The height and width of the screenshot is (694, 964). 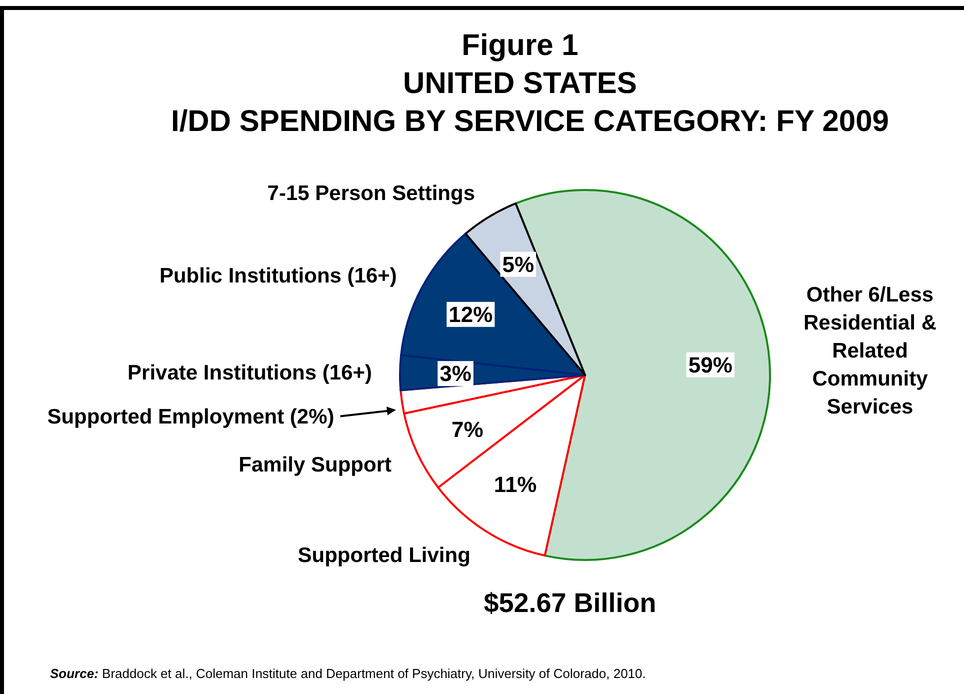 What do you see at coordinates (470, 314) in the screenshot?
I see `data-label: 12%` at bounding box center [470, 314].